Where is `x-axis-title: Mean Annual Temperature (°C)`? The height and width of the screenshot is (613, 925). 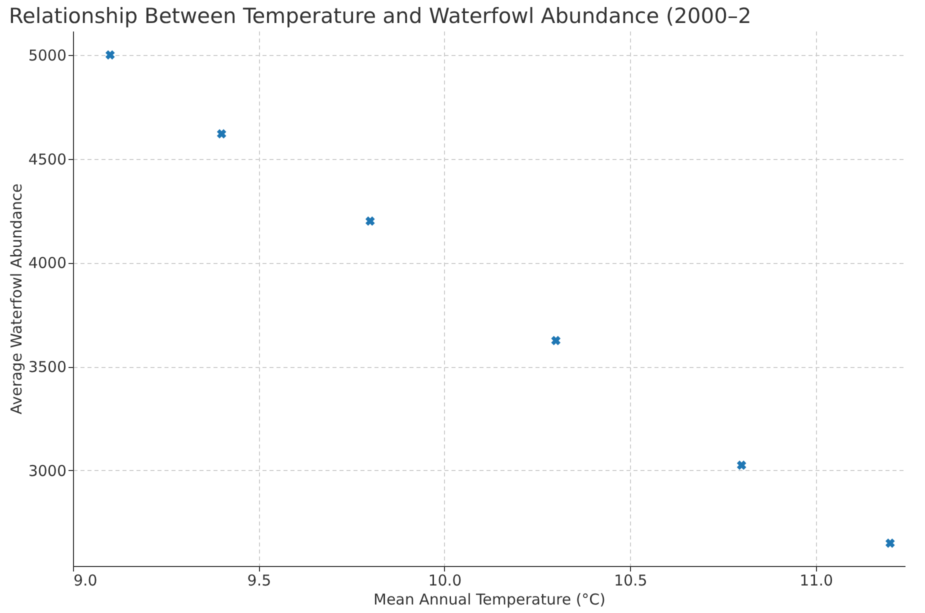
x-axis-title: Mean Annual Temperature (°C) is located at coordinates (489, 599).